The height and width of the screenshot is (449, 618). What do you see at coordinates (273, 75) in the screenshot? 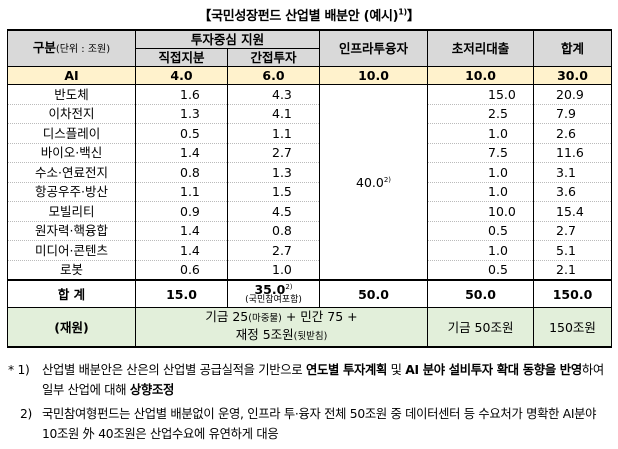
I see `cell-indirect: 6.0` at bounding box center [273, 75].